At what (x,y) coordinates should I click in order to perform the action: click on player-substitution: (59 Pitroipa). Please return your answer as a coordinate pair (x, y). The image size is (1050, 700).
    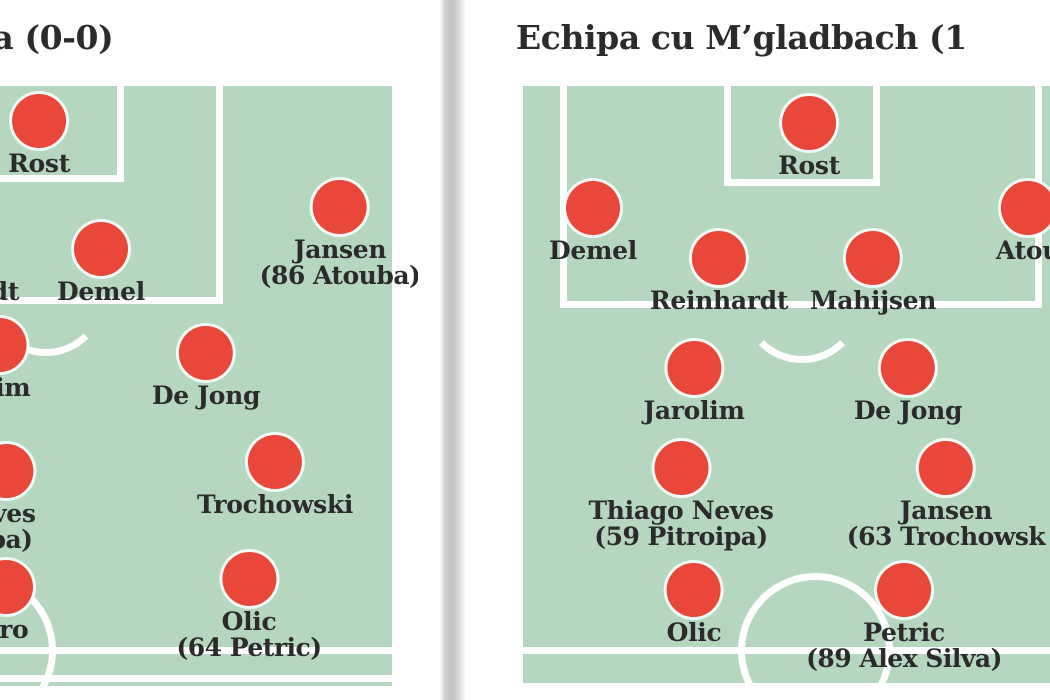
    Looking at the image, I should click on (681, 536).